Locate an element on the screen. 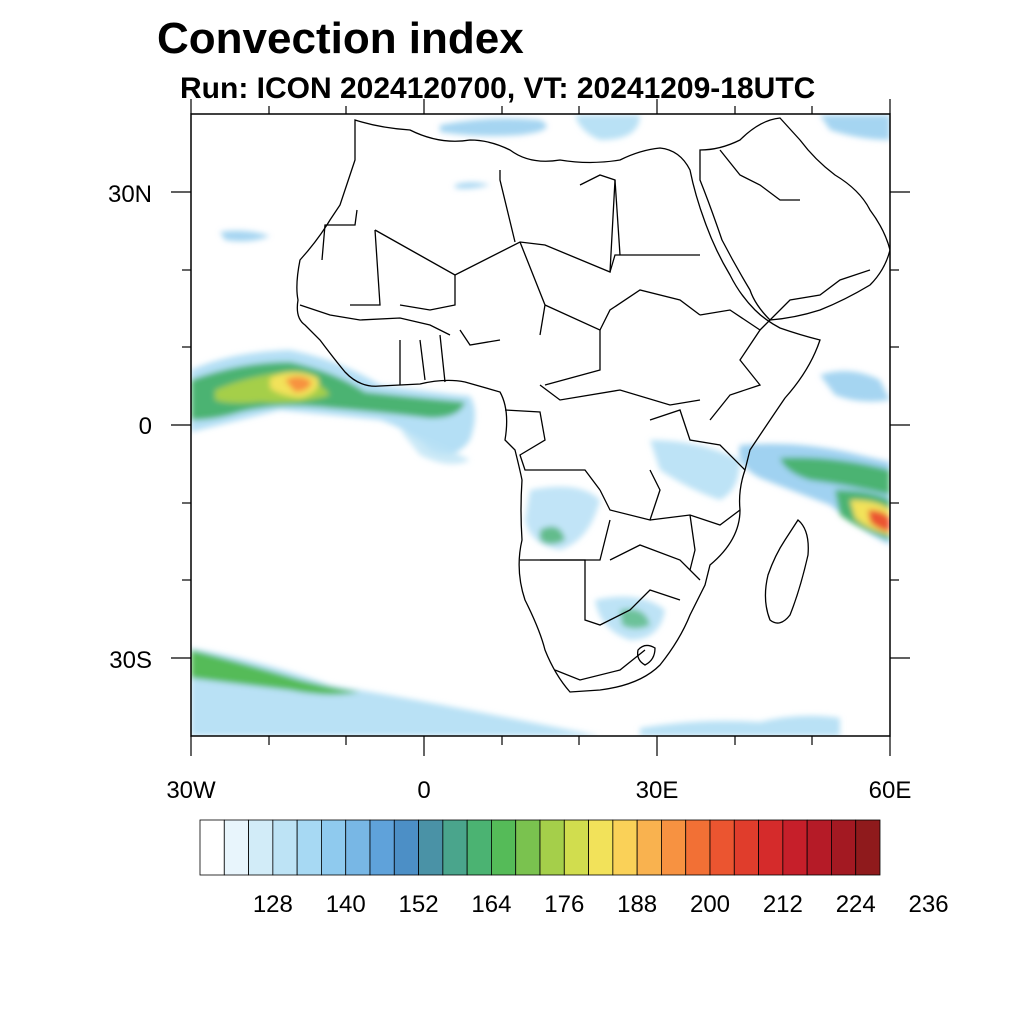 The height and width of the screenshot is (1024, 1024). colorbar-label: 152 is located at coordinates (419, 904).